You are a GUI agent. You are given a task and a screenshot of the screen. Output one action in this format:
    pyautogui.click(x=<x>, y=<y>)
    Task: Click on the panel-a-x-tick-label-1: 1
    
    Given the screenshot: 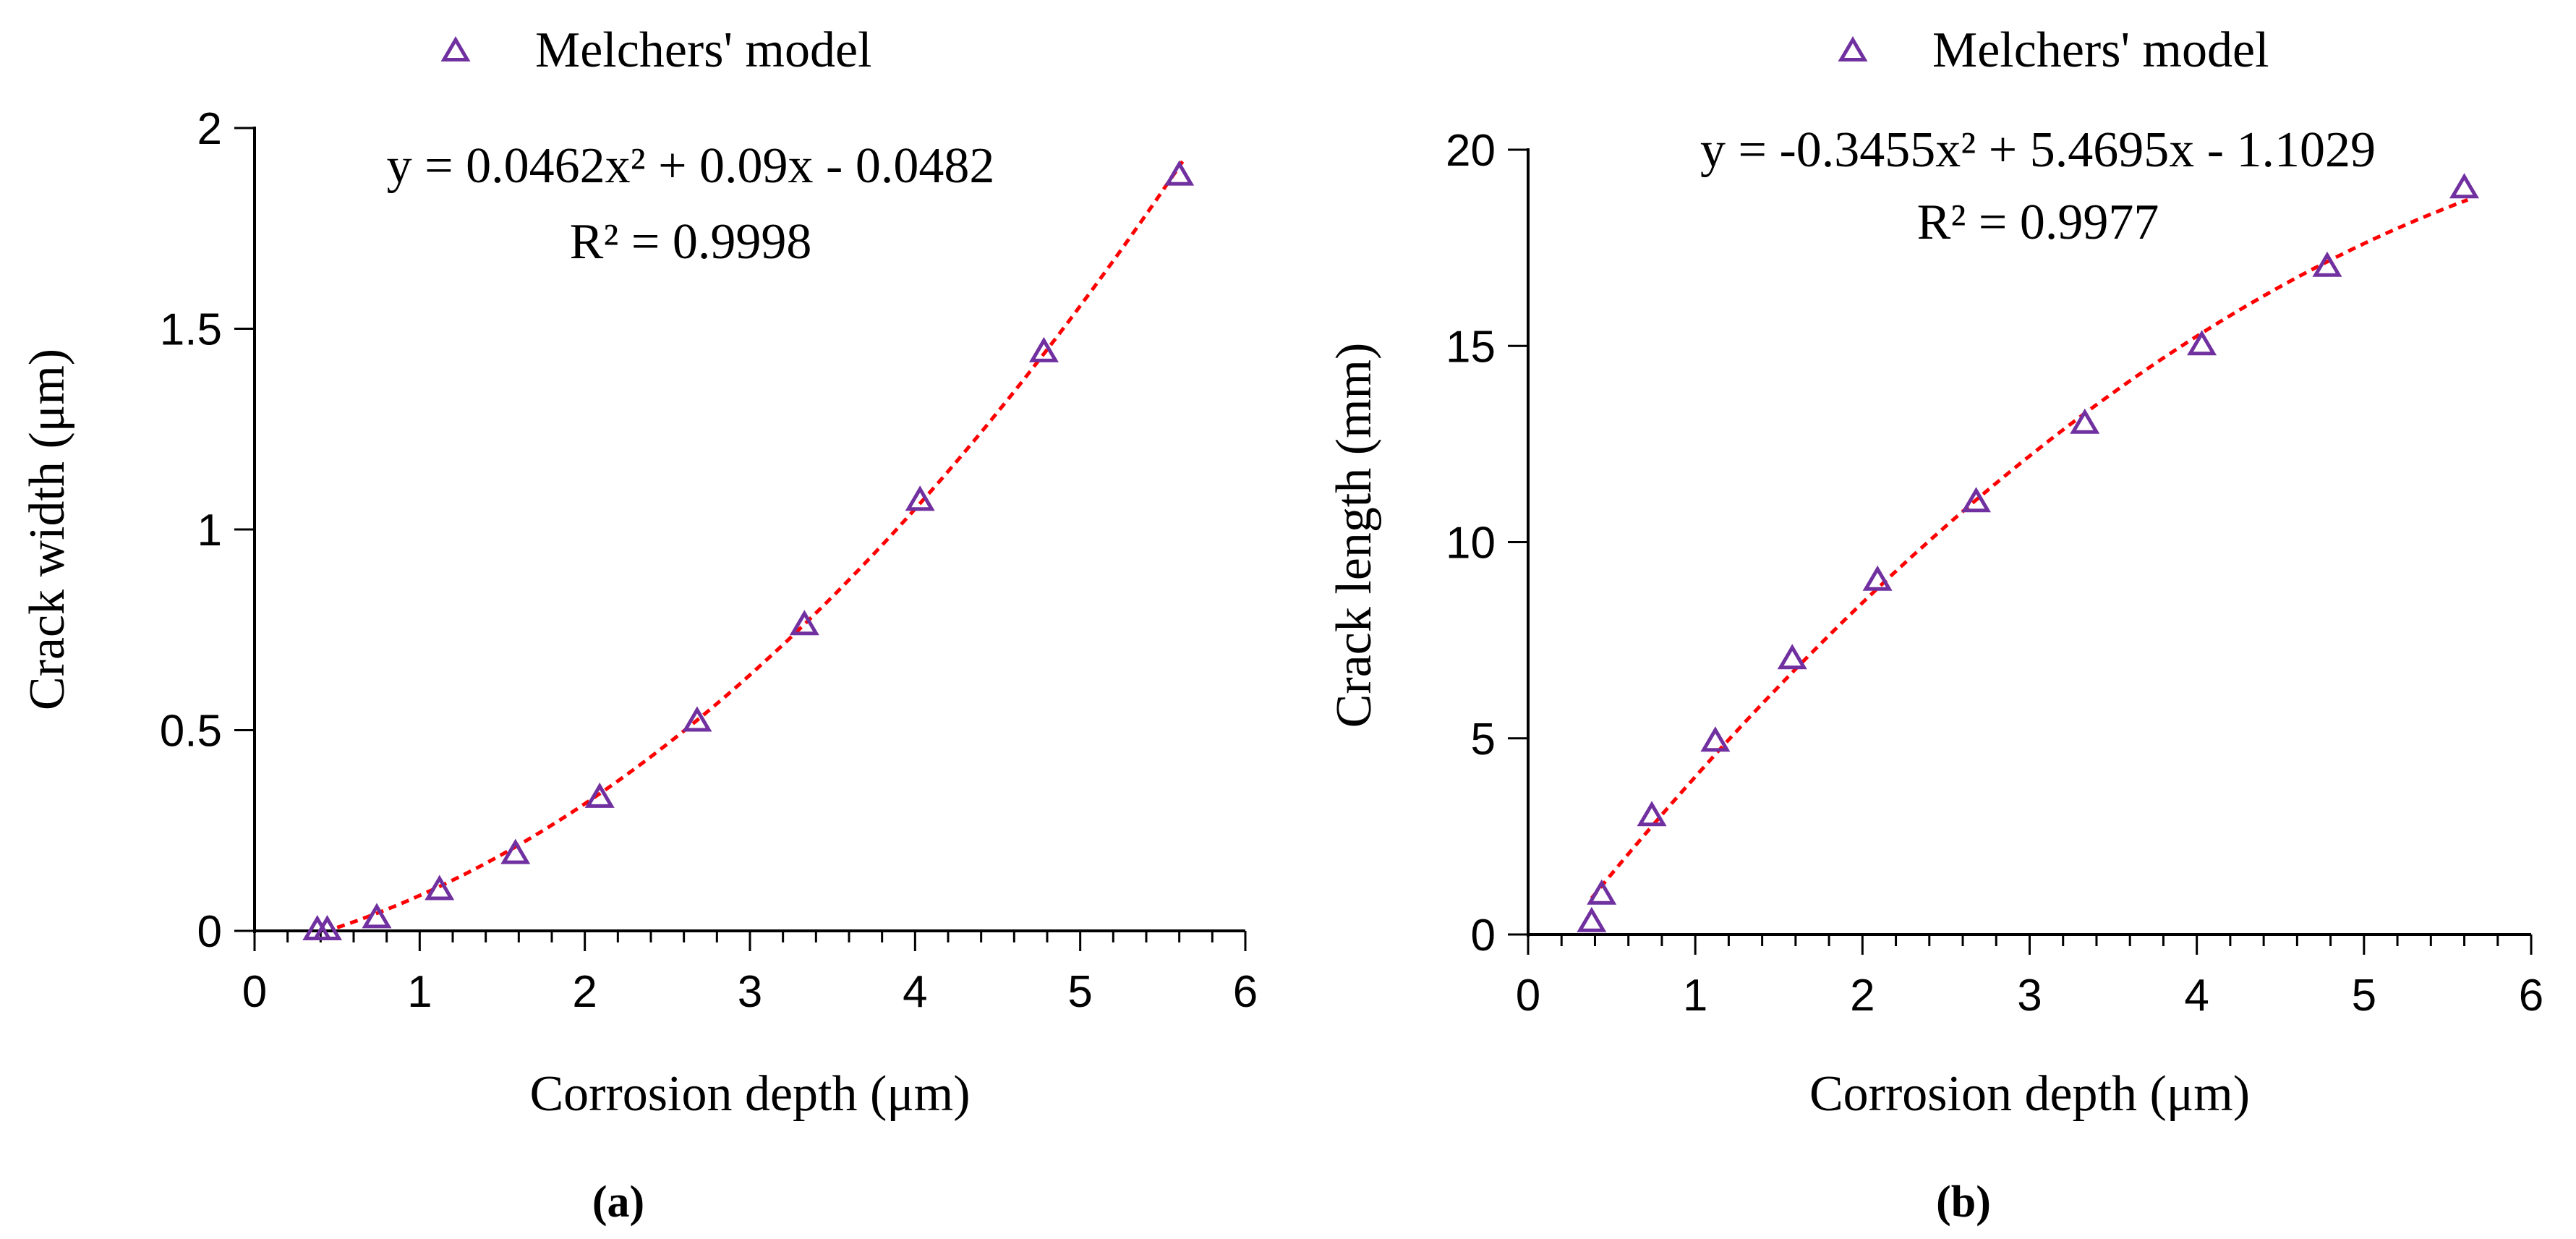 What is the action you would take?
    pyautogui.click(x=420, y=992)
    